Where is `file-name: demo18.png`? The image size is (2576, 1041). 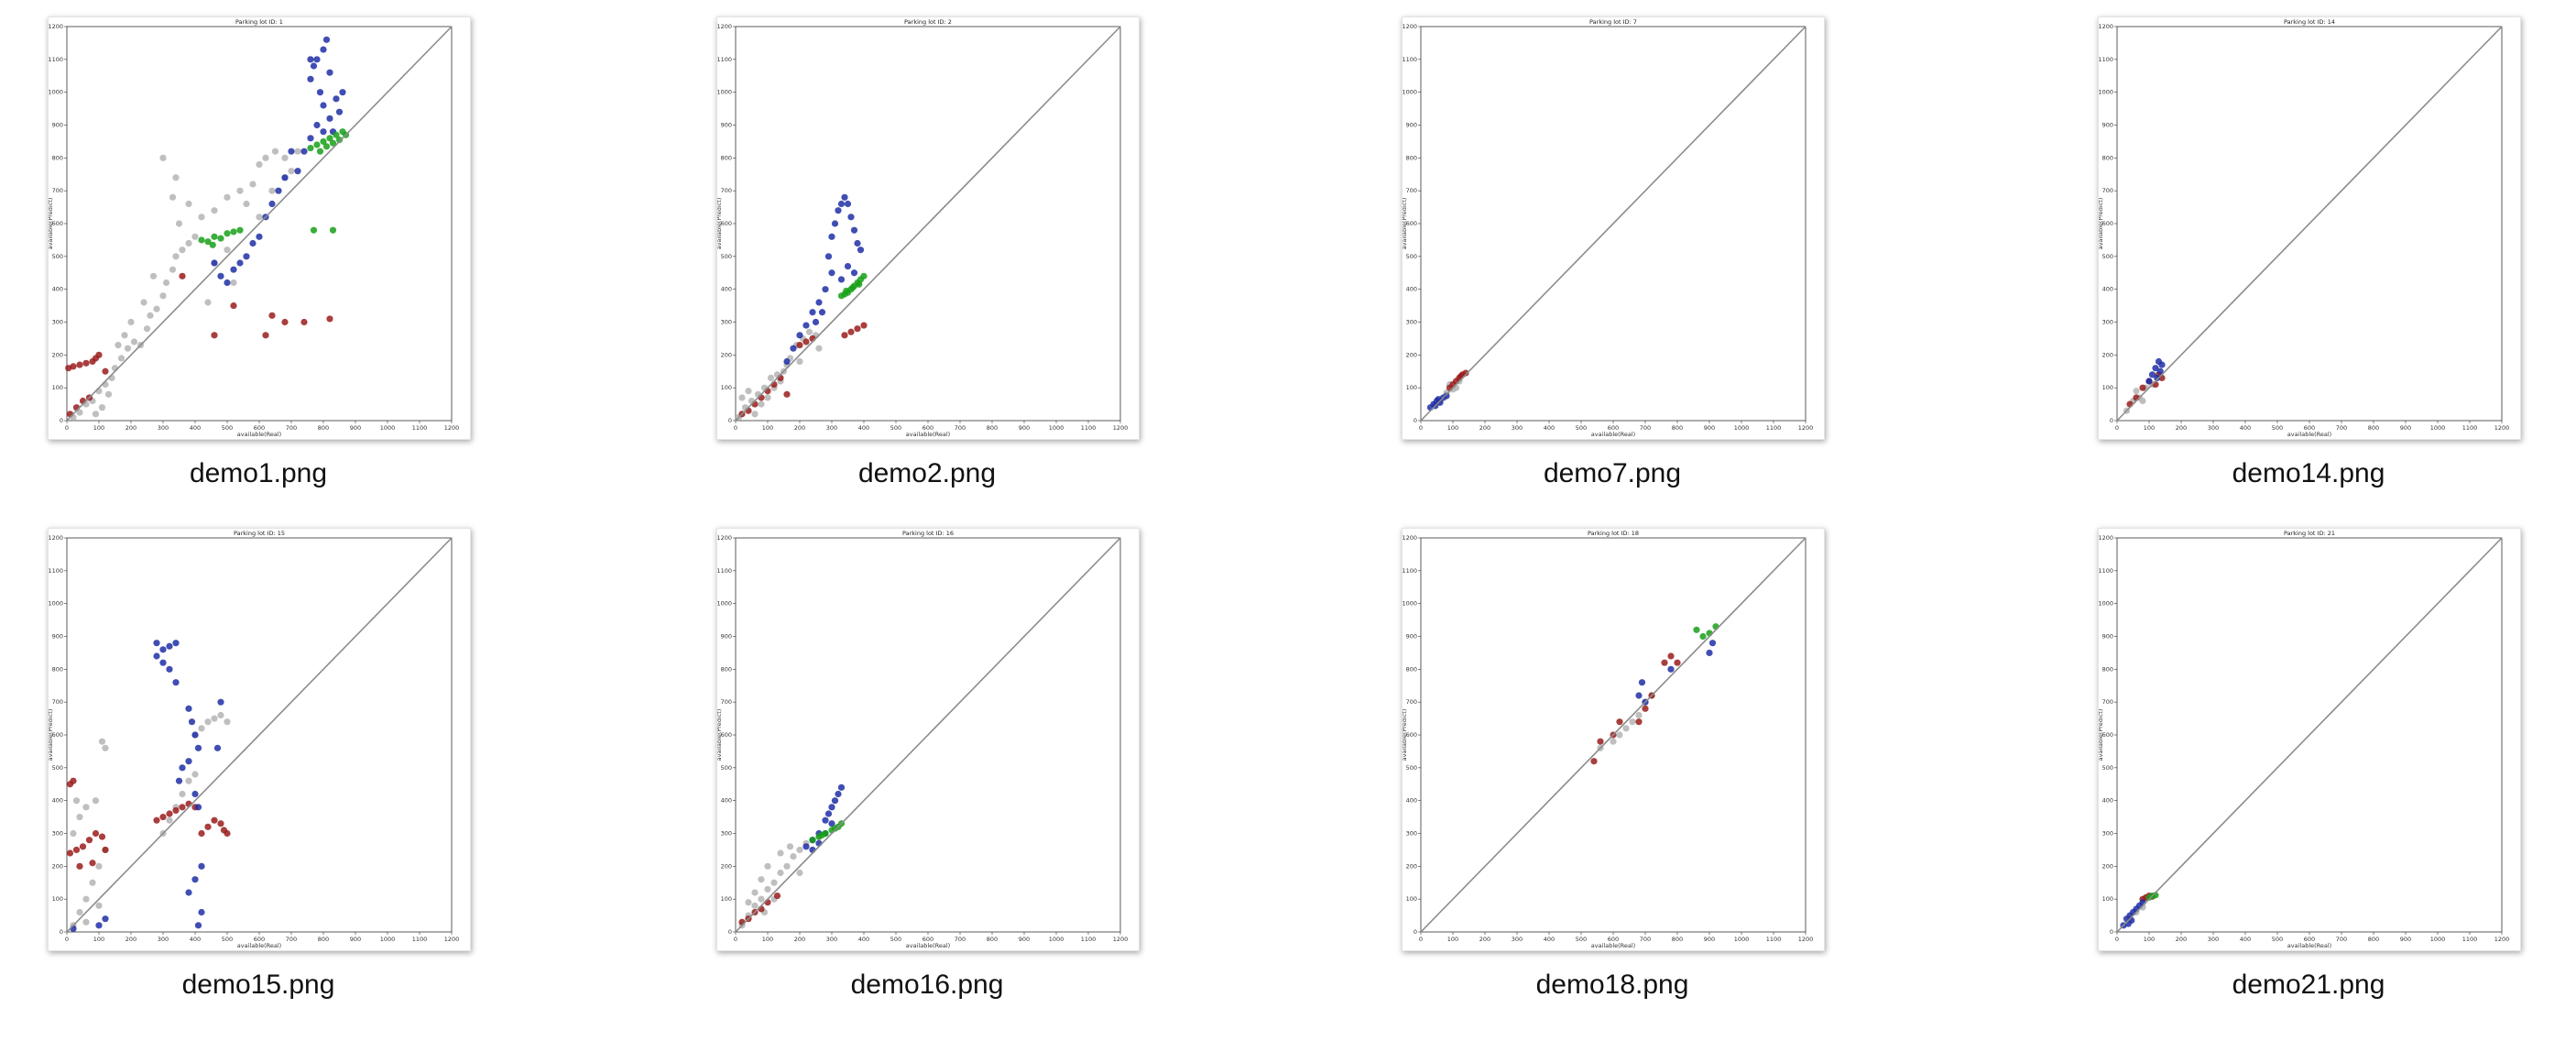
file-name: demo18.png is located at coordinates (1612, 985).